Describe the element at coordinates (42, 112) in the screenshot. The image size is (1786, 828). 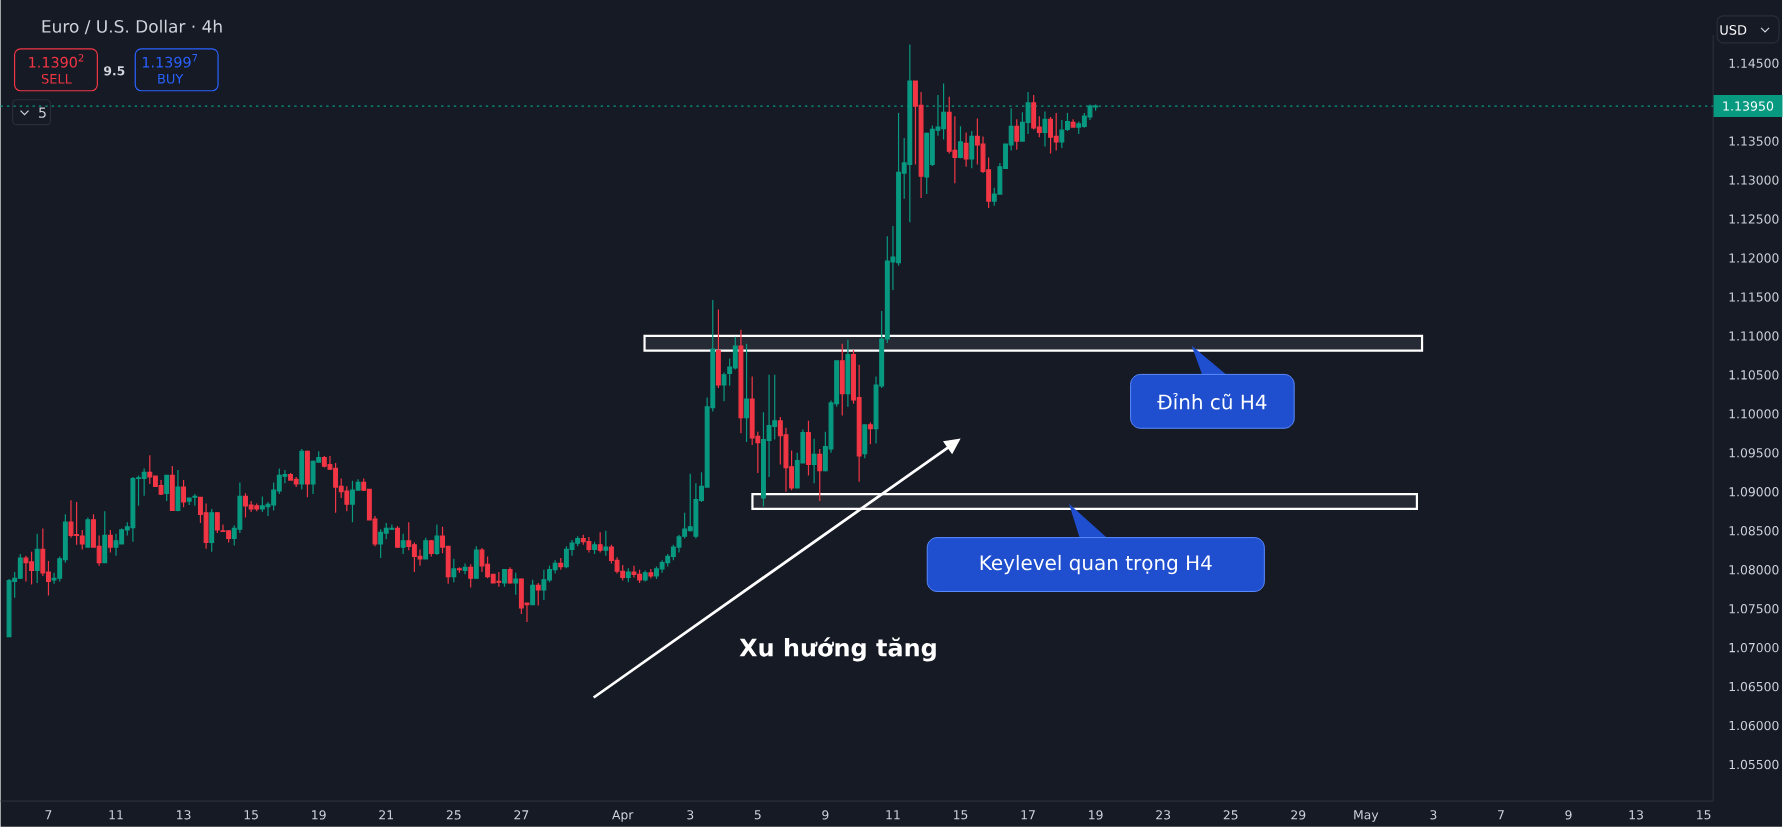
I see `annotation: 5` at that location.